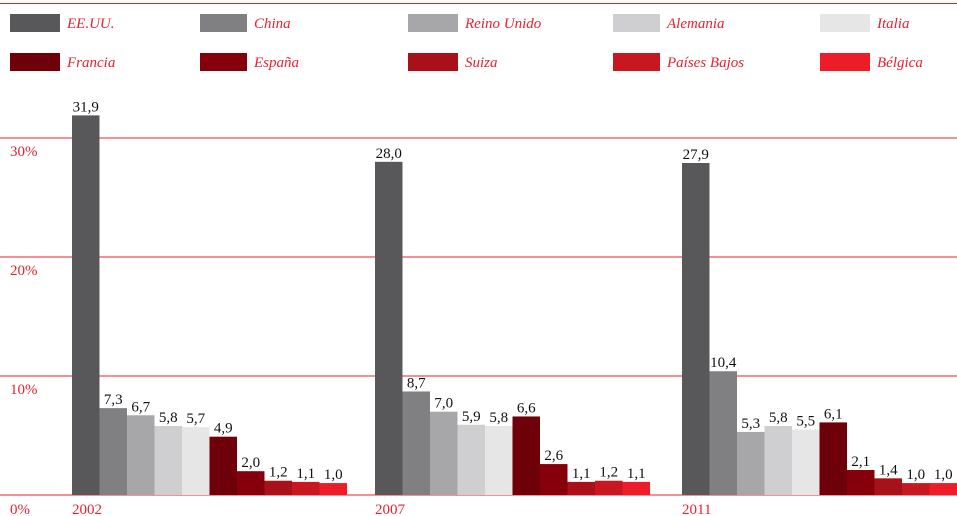  What do you see at coordinates (90, 24) in the screenshot?
I see `legend-label-ee-uu: EE.UU.` at bounding box center [90, 24].